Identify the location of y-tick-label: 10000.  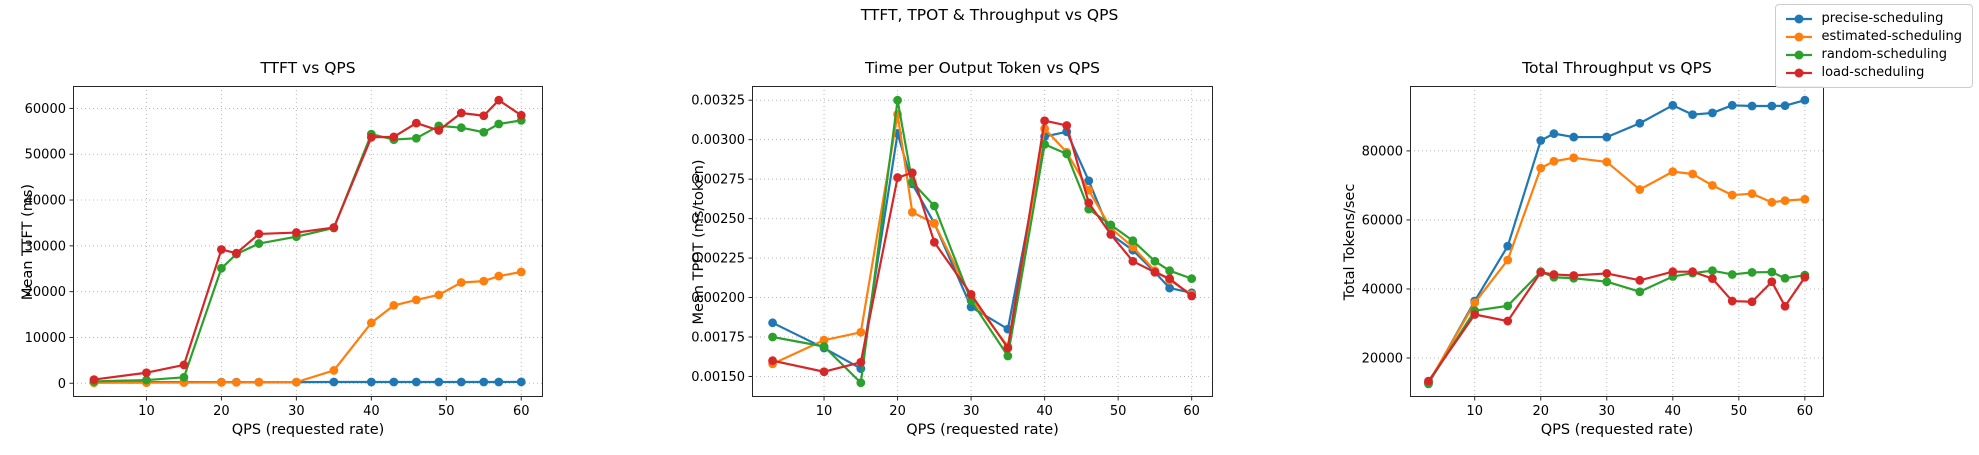
(45, 338).